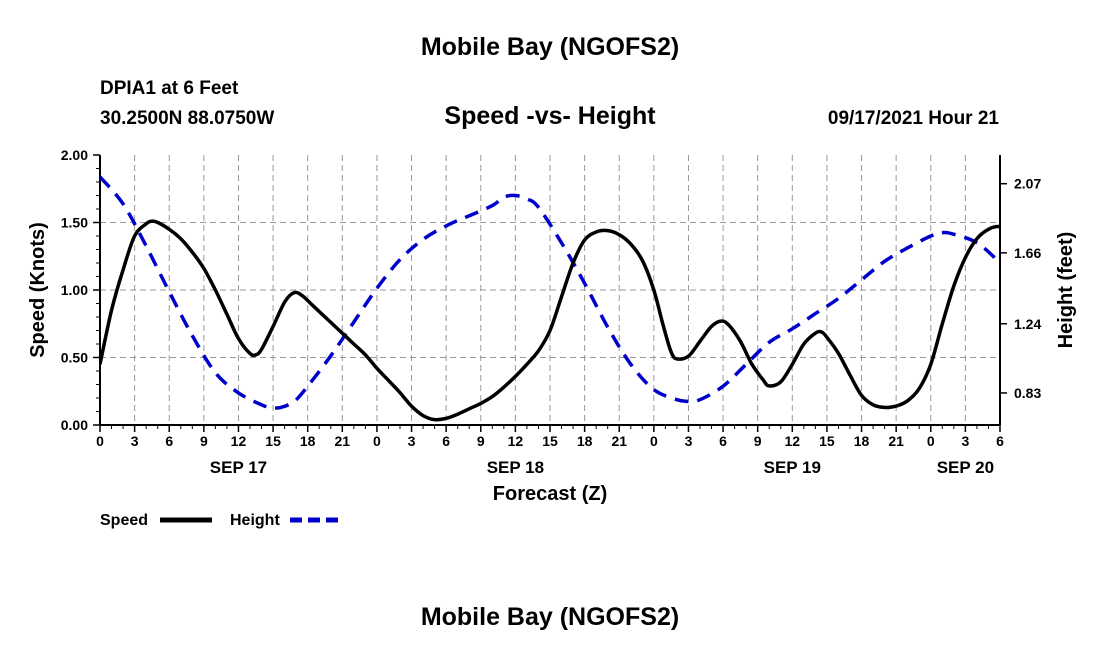  I want to click on x-day-label: SEP 18, so click(515, 467).